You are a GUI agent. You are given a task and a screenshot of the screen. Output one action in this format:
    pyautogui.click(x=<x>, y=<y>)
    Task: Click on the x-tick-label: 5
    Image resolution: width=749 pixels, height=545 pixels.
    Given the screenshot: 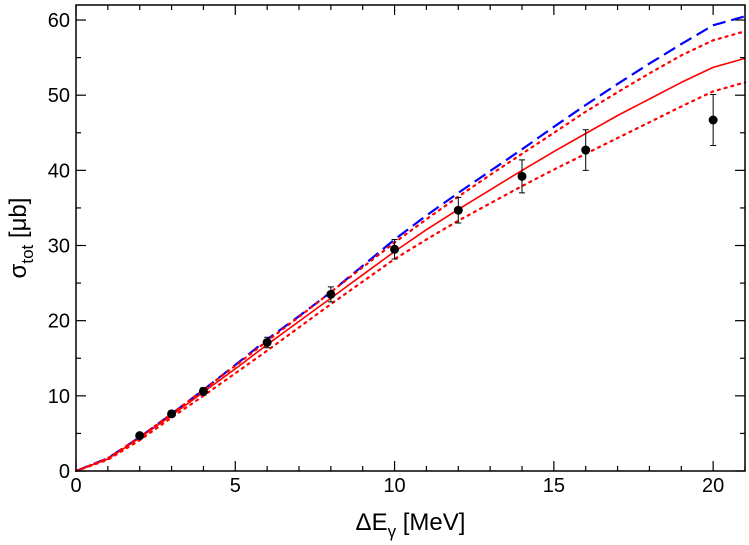 What is the action you would take?
    pyautogui.click(x=235, y=486)
    